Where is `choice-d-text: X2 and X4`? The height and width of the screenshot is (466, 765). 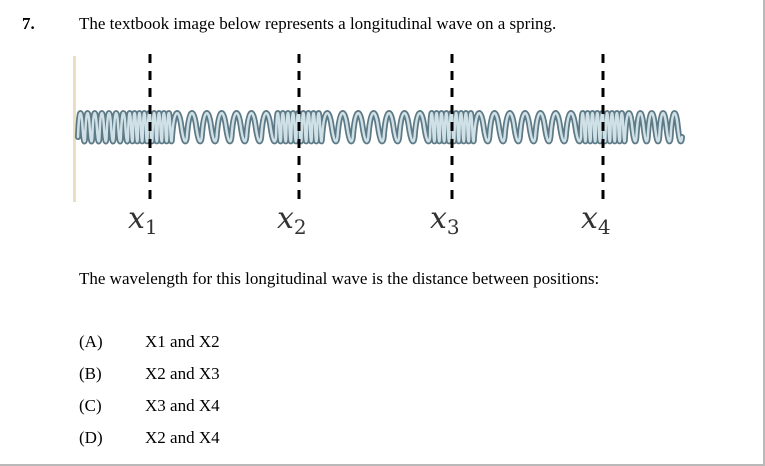 choice-d-text: X2 and X4 is located at coordinates (182, 437).